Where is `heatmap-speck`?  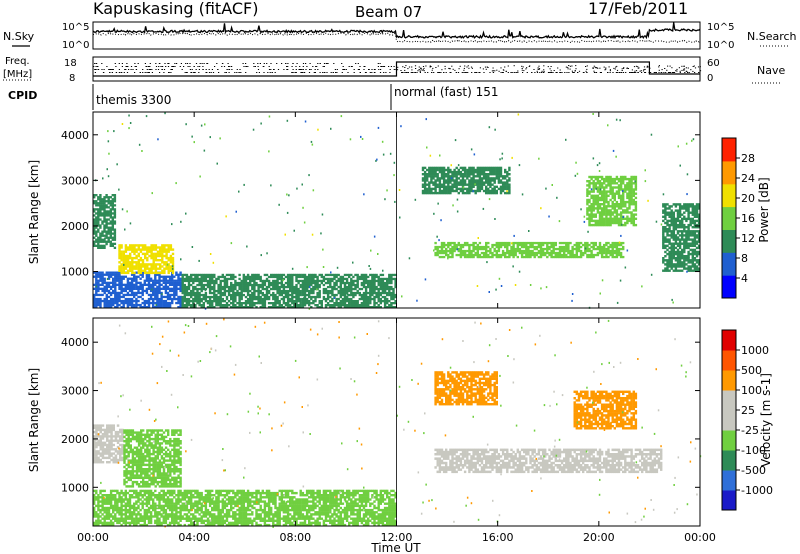 heatmap-speck is located at coordinates (687, 174).